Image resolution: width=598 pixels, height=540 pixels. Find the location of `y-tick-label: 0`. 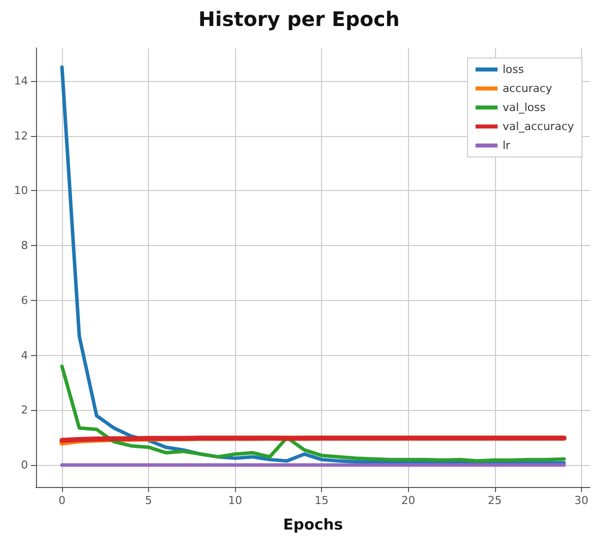

y-tick-label: 0 is located at coordinates (24, 465).